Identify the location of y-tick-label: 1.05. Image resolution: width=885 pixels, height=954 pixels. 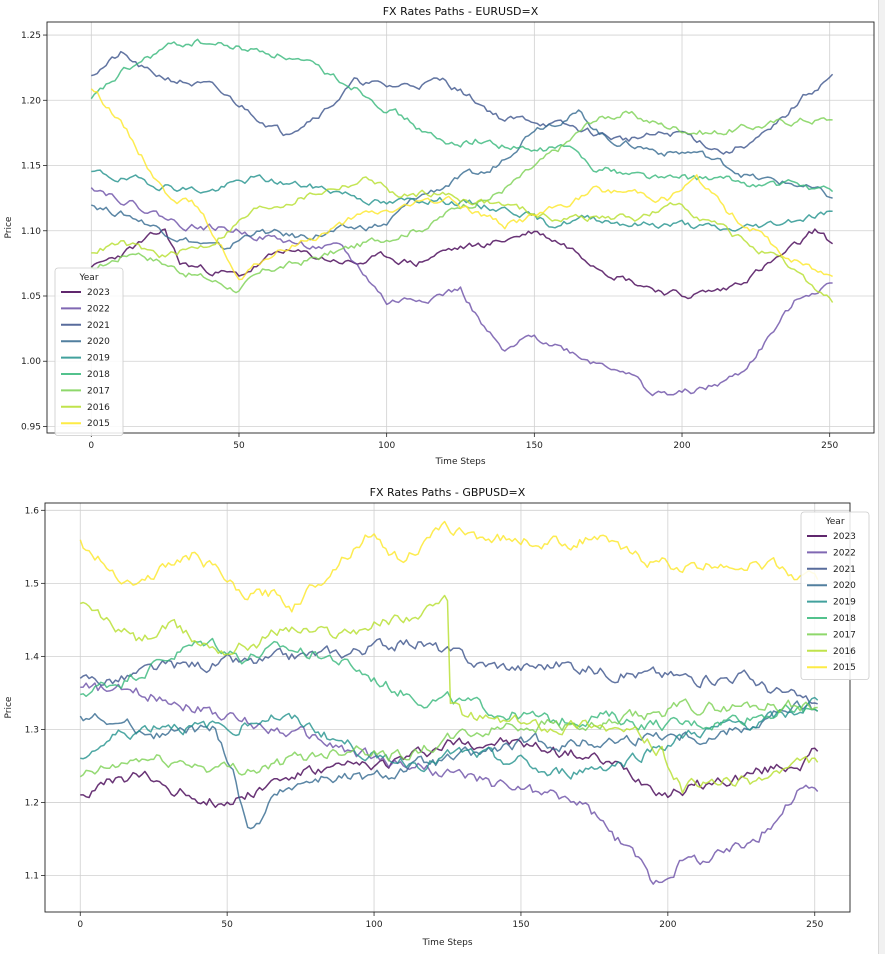
(31, 297).